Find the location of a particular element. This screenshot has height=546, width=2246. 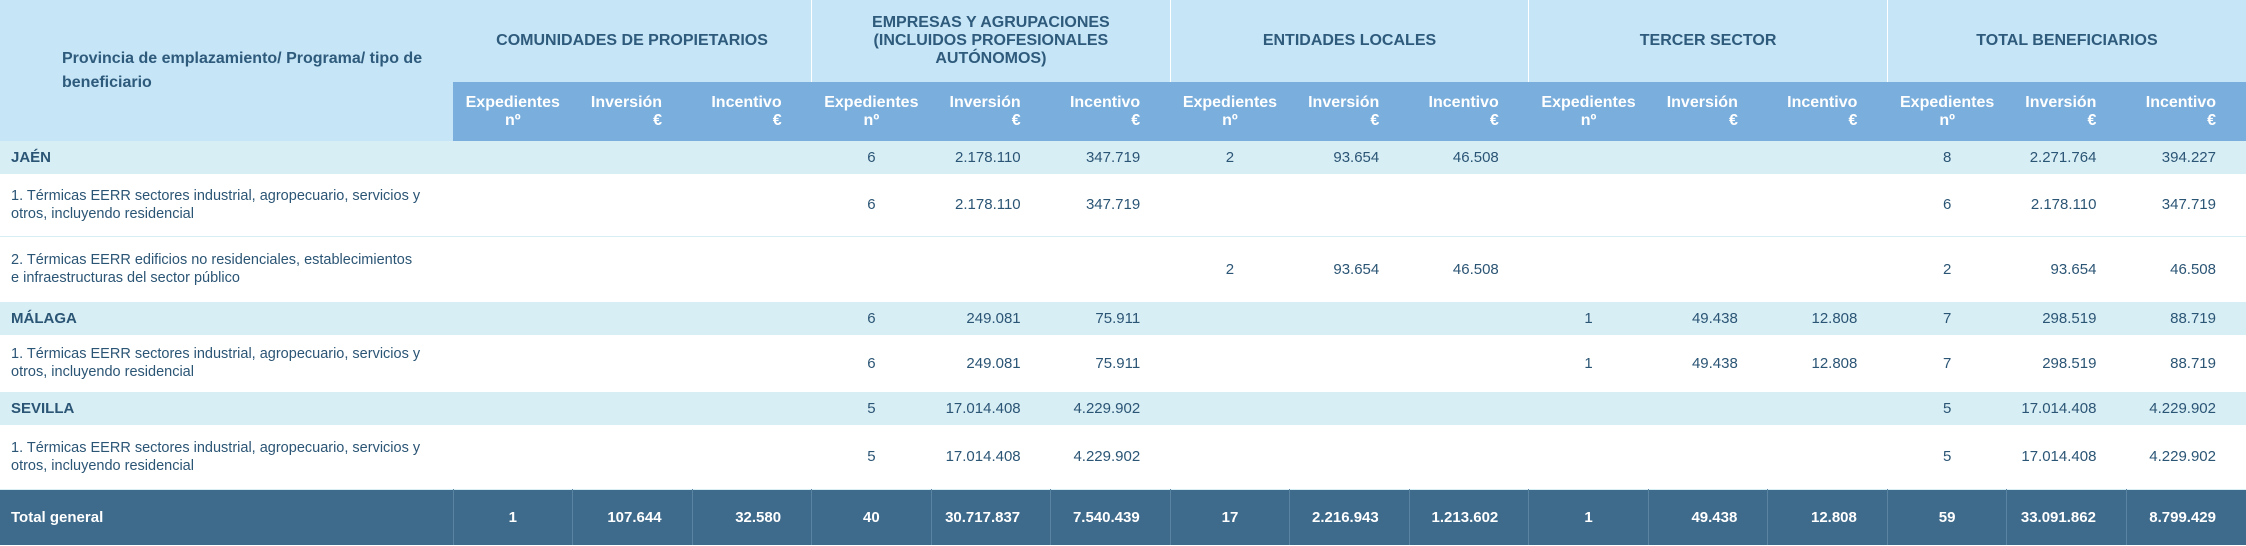

table-cell: 298.519 is located at coordinates (2069, 363).